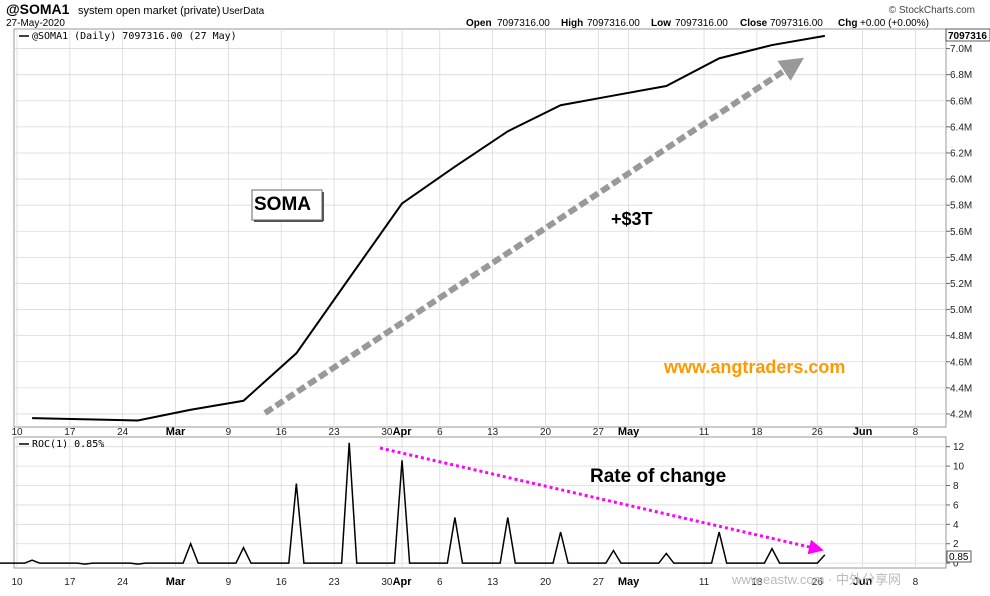  What do you see at coordinates (701, 23) in the screenshot?
I see `low-value: 7097316.00` at bounding box center [701, 23].